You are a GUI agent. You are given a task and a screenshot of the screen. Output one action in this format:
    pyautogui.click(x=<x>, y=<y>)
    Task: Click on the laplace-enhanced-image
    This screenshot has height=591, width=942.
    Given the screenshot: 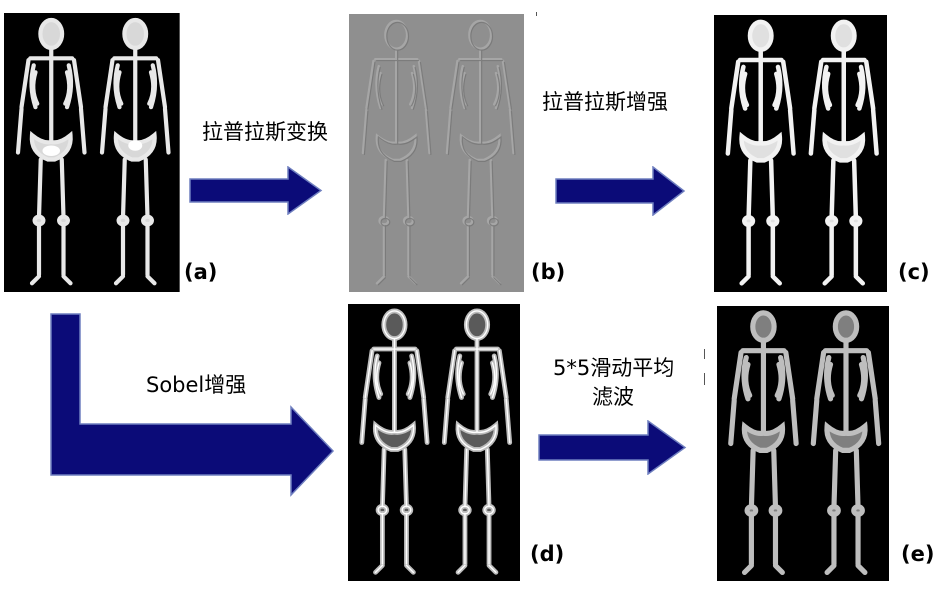 What is the action you would take?
    pyautogui.click(x=800, y=153)
    